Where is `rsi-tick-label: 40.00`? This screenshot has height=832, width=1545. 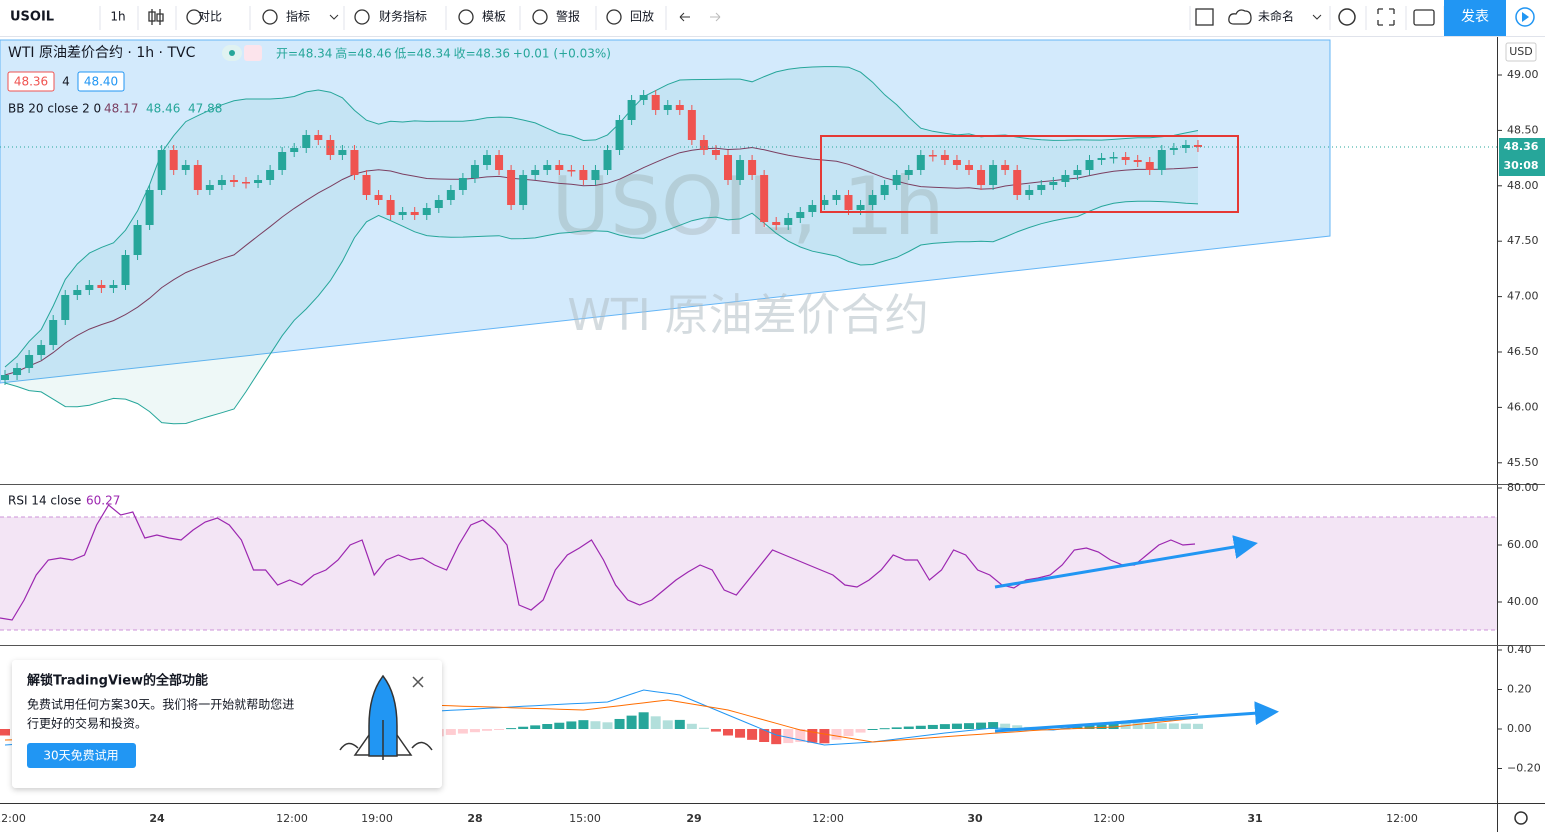 rsi-tick-label: 40.00 is located at coordinates (1523, 601).